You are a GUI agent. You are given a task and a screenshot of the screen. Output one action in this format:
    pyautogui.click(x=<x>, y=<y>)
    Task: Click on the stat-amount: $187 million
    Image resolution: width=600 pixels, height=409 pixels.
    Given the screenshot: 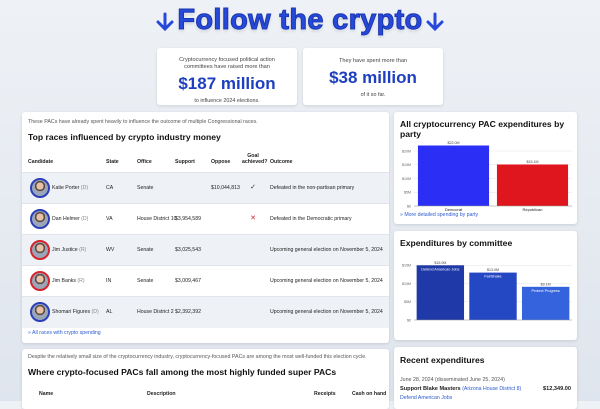 What is the action you would take?
    pyautogui.click(x=227, y=83)
    